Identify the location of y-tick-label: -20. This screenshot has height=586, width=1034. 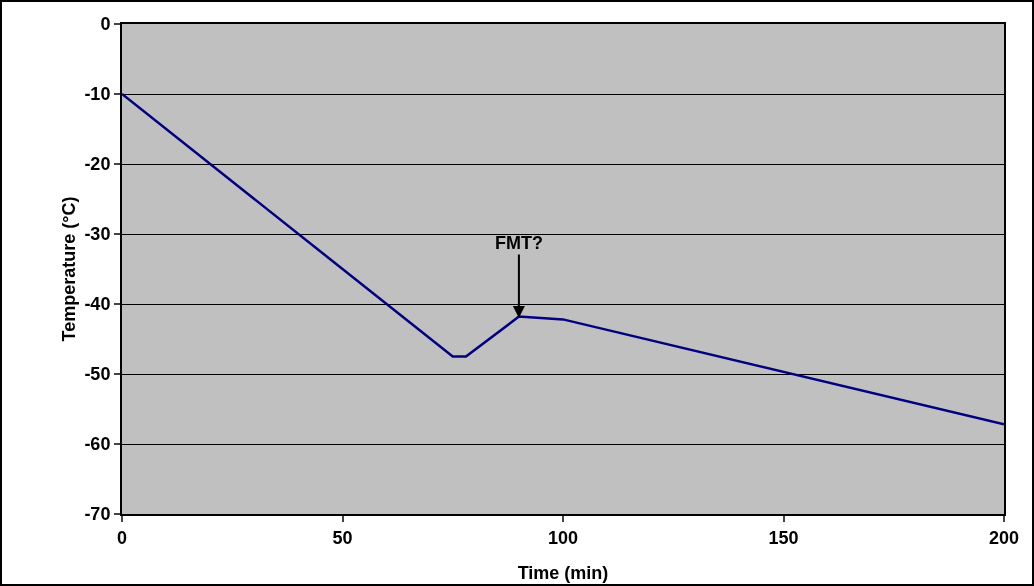
(97, 164).